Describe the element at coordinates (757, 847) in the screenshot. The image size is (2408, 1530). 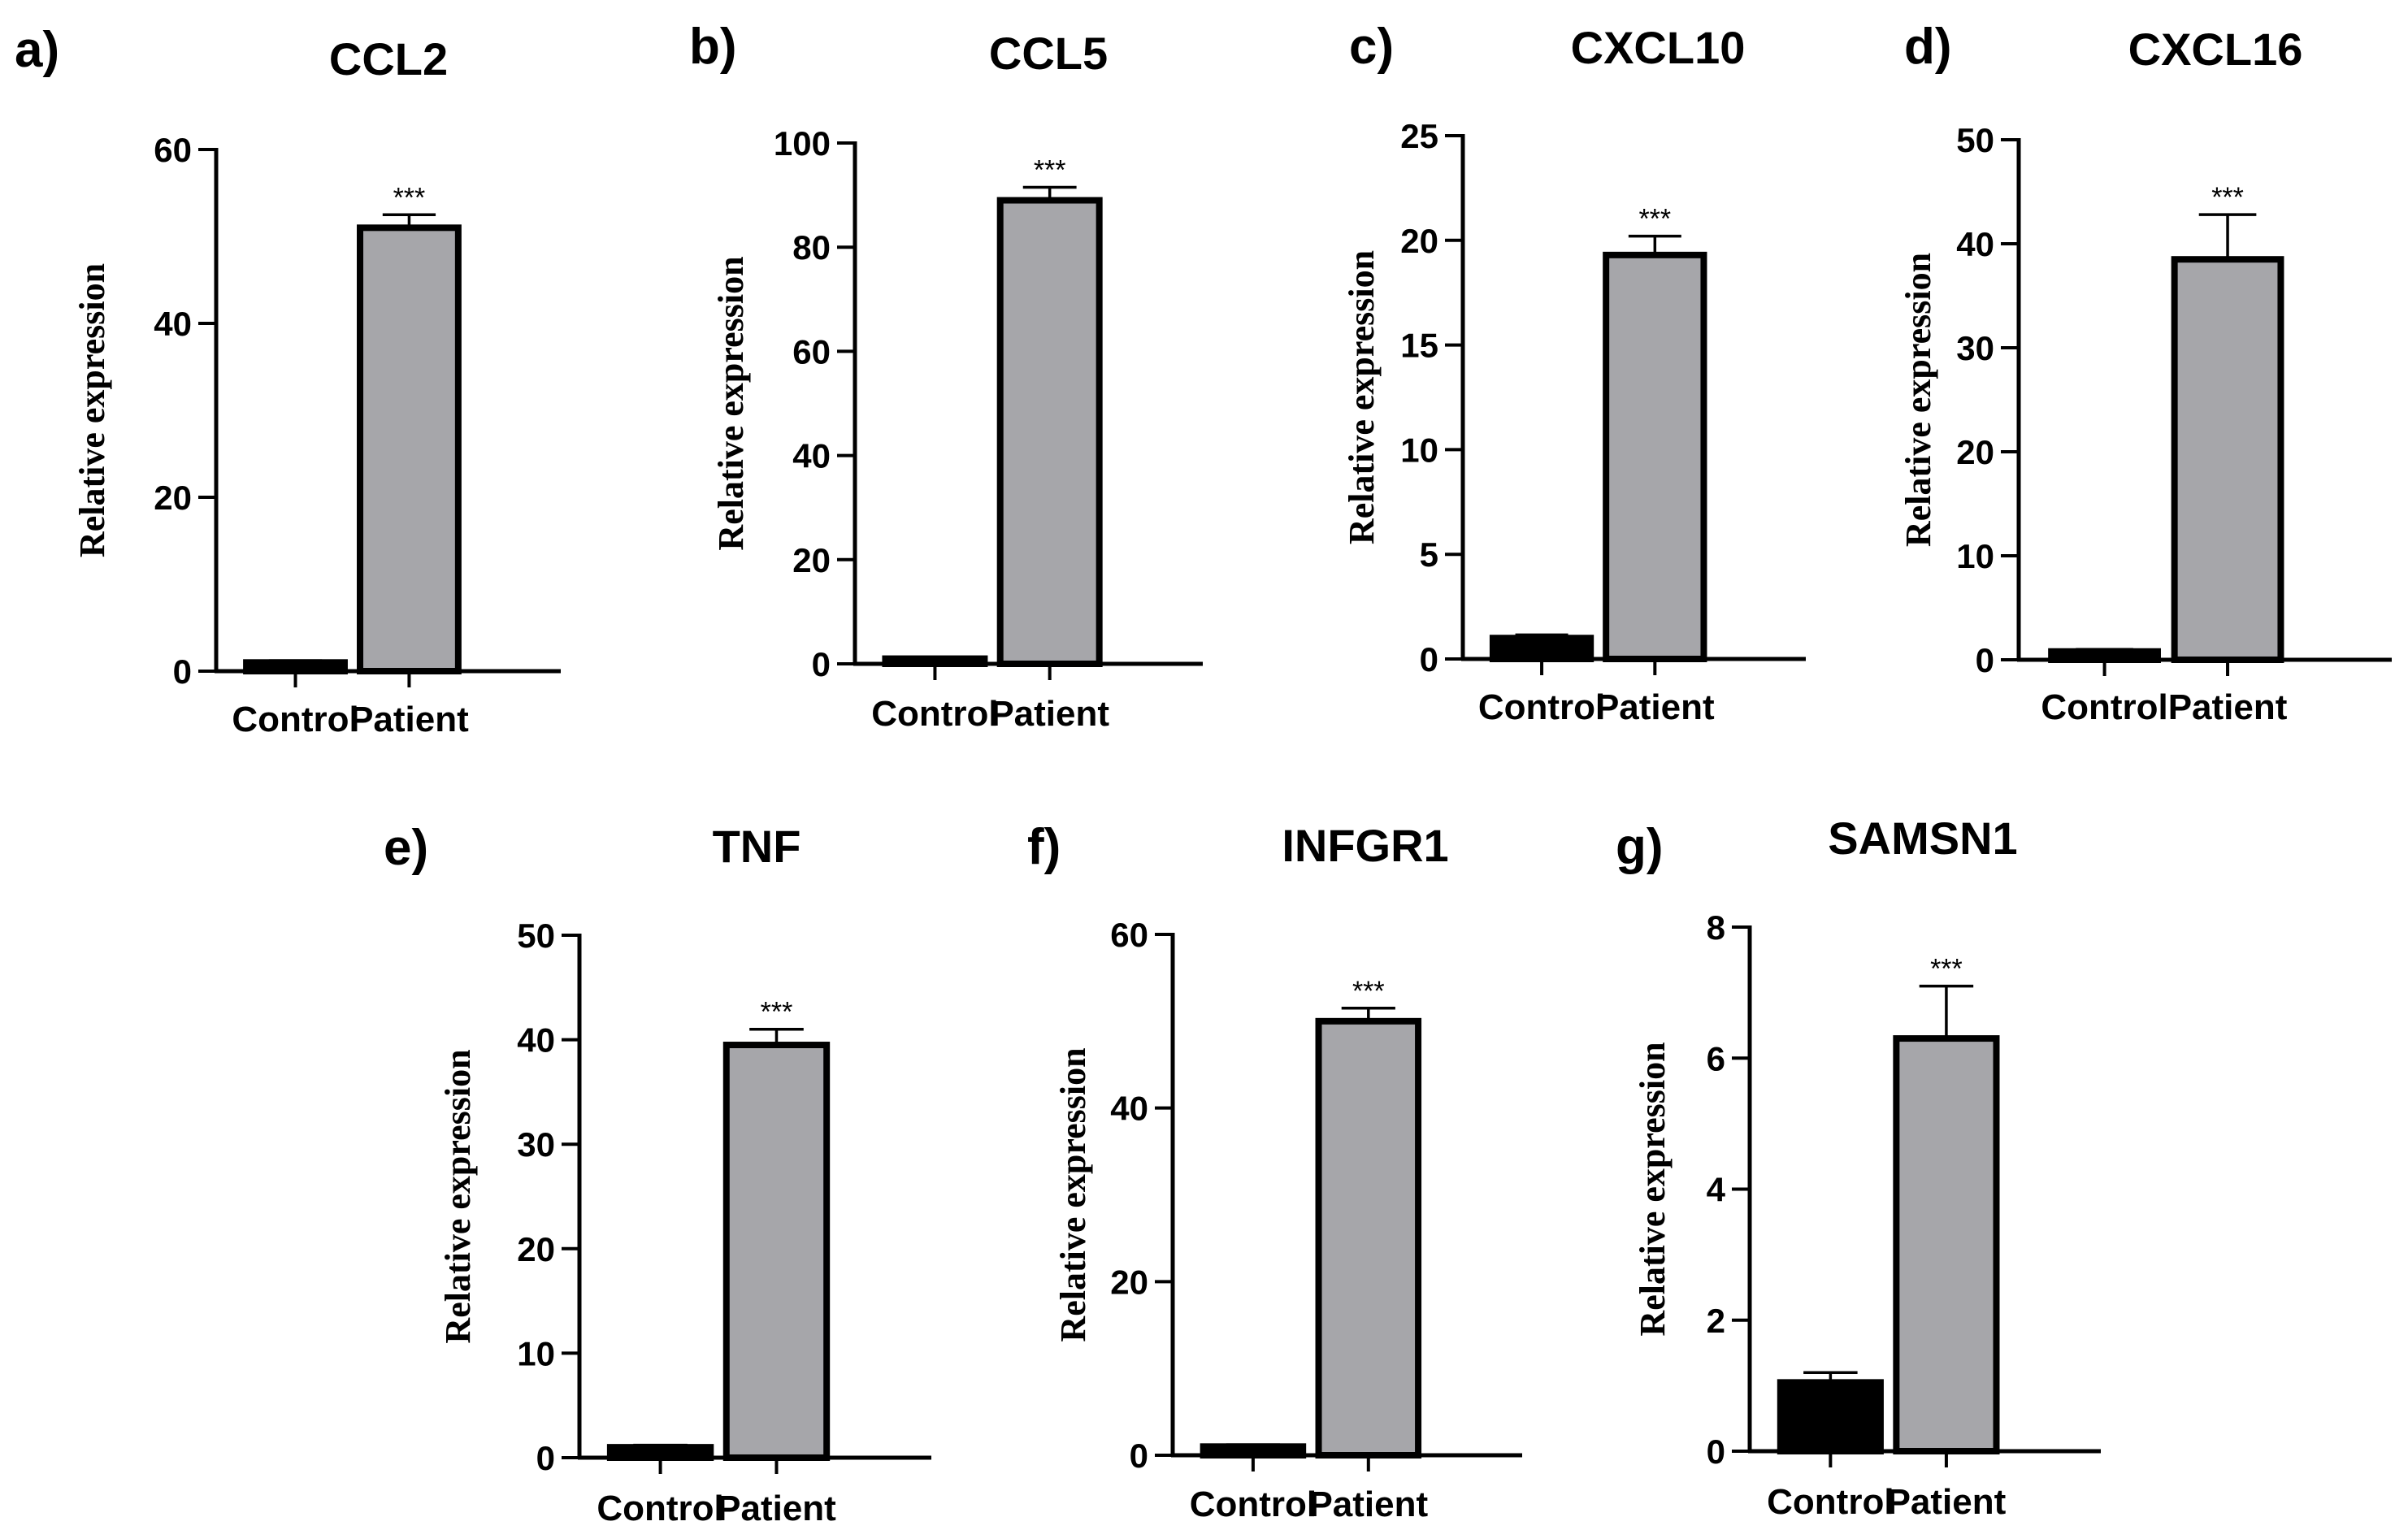
I see `chart-title: TNF` at that location.